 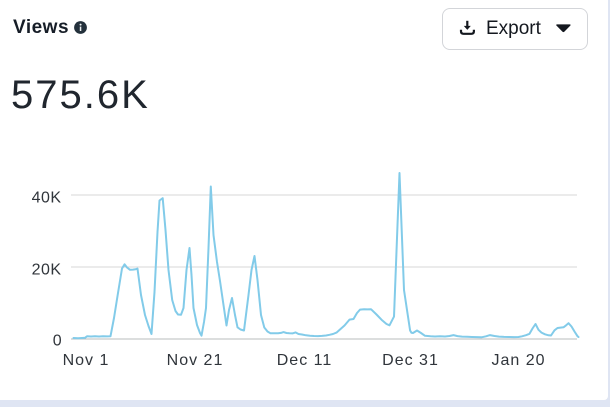 What do you see at coordinates (305, 360) in the screenshot?
I see `svg-text: Dec 11` at bounding box center [305, 360].